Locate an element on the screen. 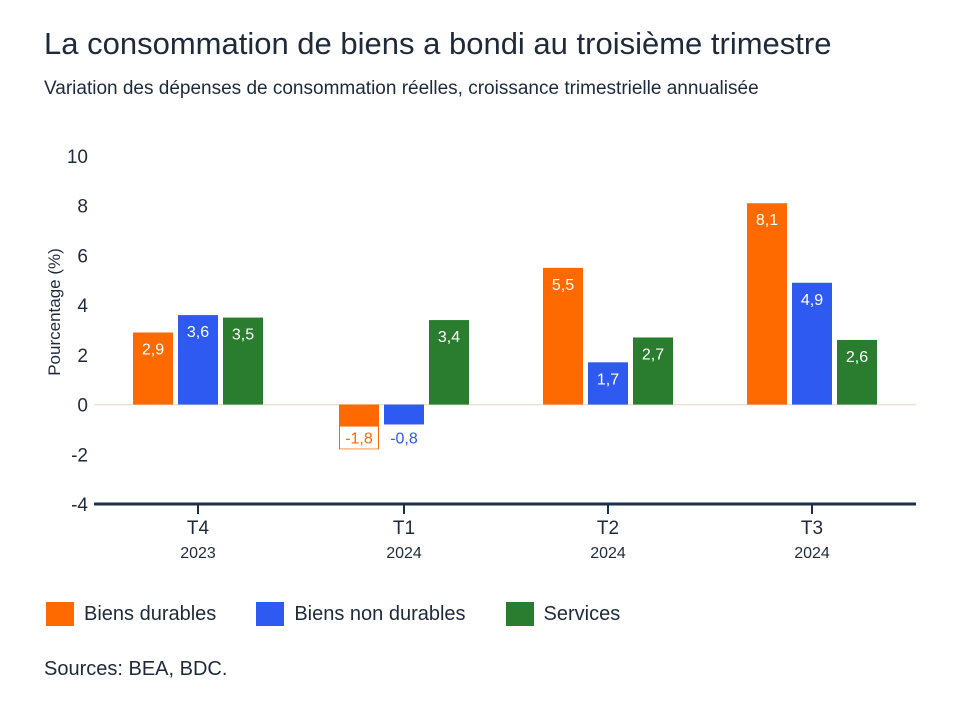  x-tick-label: T4 is located at coordinates (198, 528).